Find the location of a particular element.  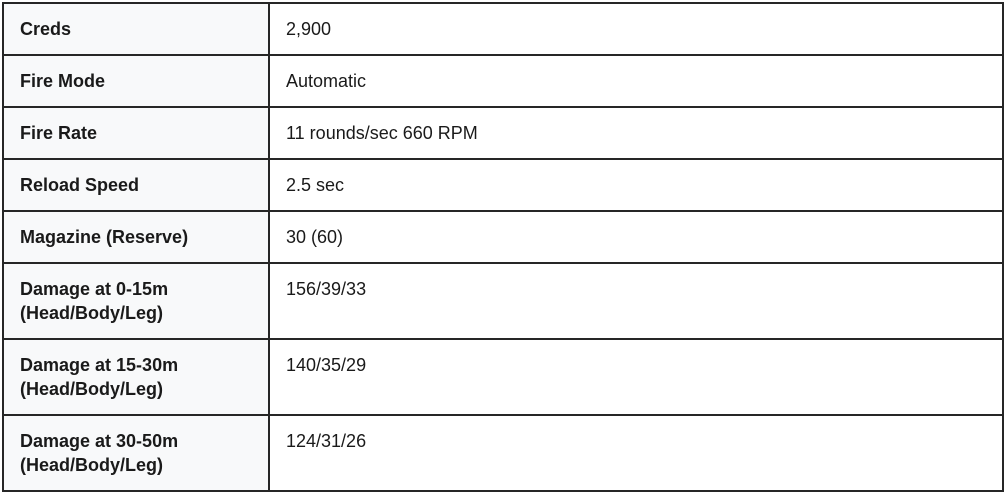

stat-label-cell: Creds is located at coordinates (136, 29).